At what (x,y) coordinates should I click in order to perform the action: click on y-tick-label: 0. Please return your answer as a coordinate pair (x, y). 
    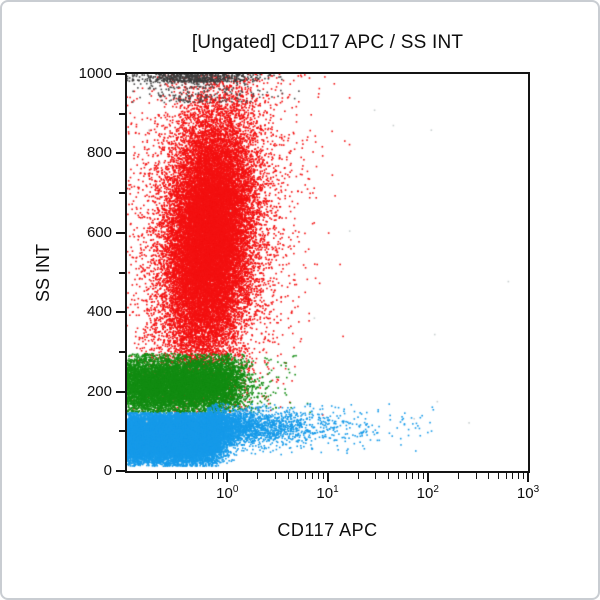
    Looking at the image, I should click on (107, 470).